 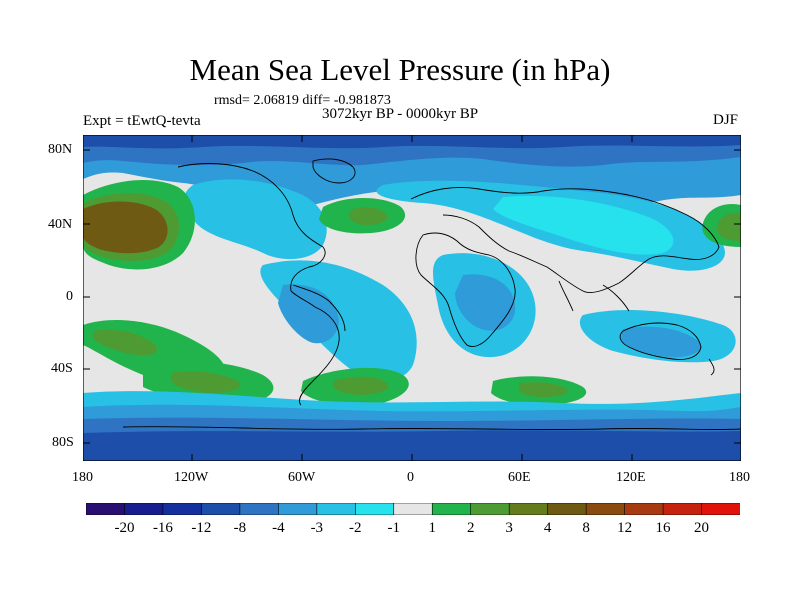 I want to click on lat-label-80n: 80N, so click(x=60, y=149).